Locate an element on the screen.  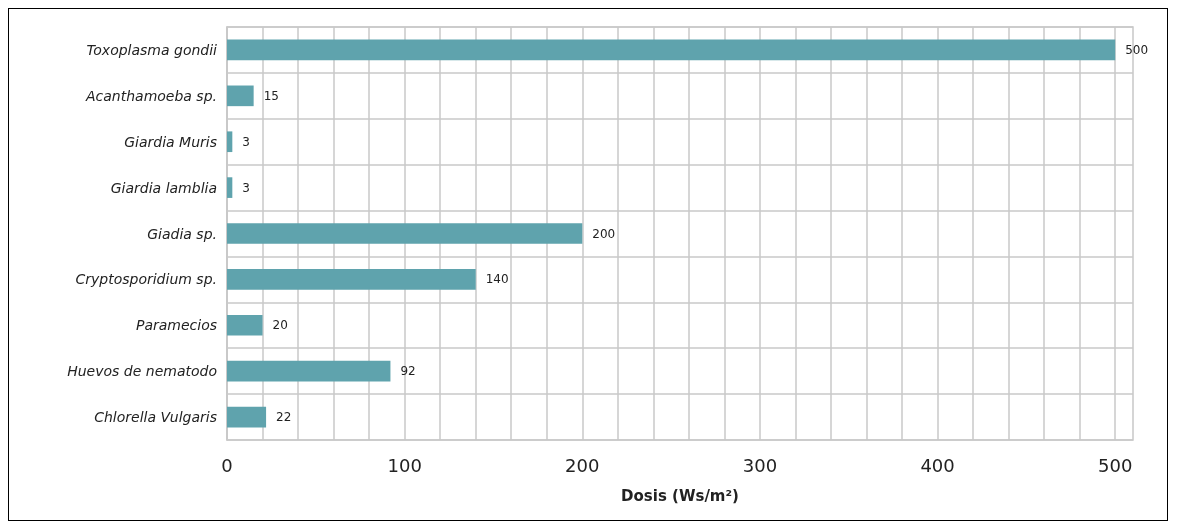
data-label: 140 is located at coordinates (497, 279).